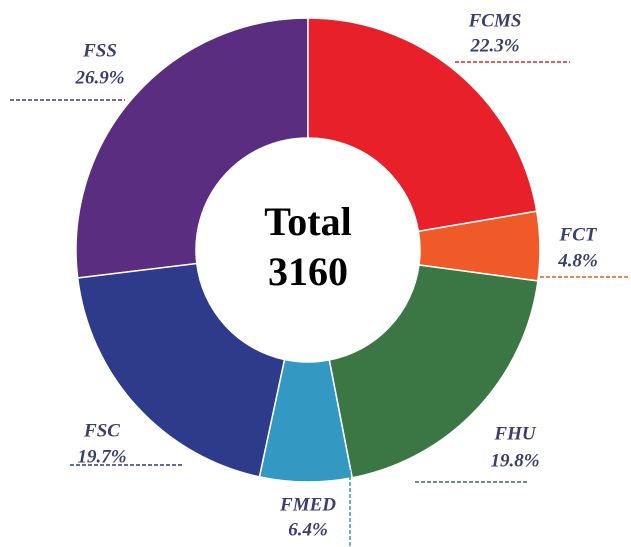  Describe the element at coordinates (307, 221) in the screenshot. I see `center-title: Total` at that location.